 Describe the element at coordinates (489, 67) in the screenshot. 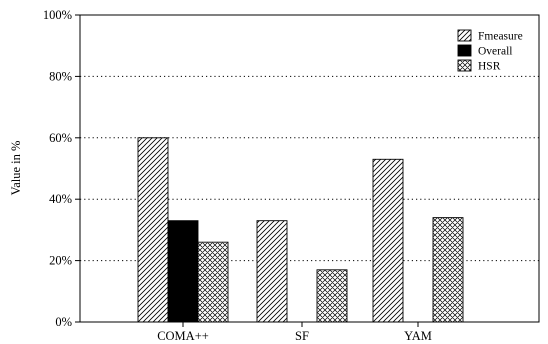

I see `legend-label-hsr: HSR` at that location.